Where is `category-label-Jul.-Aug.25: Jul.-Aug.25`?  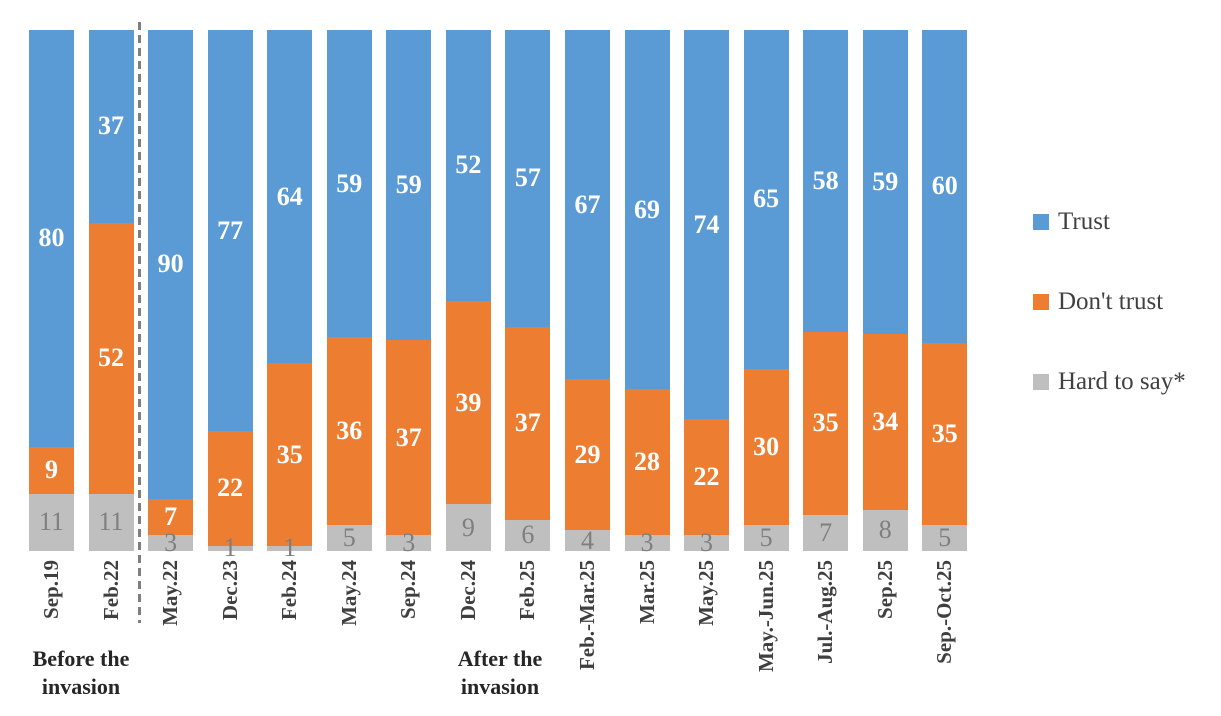
category-label-Jul.-Aug.25: Jul.-Aug.25 is located at coordinates (825, 612).